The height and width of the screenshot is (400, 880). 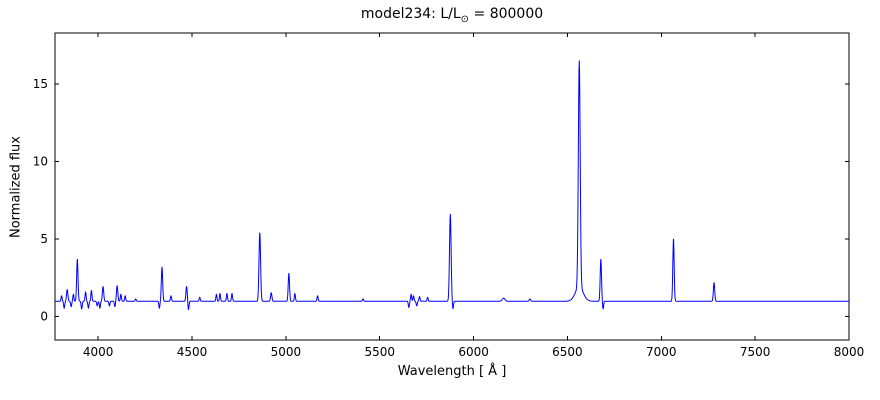 I want to click on plot-title-suffix: = 800000, so click(x=506, y=14).